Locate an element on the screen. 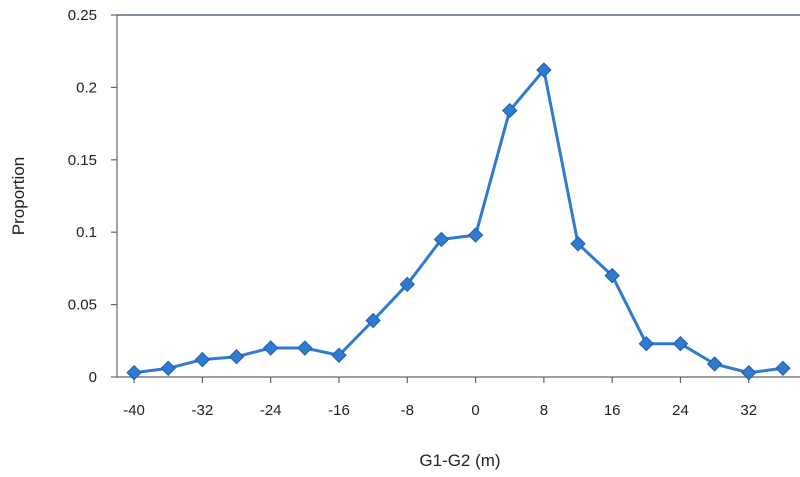  x-tick-label: 24 is located at coordinates (680, 410).